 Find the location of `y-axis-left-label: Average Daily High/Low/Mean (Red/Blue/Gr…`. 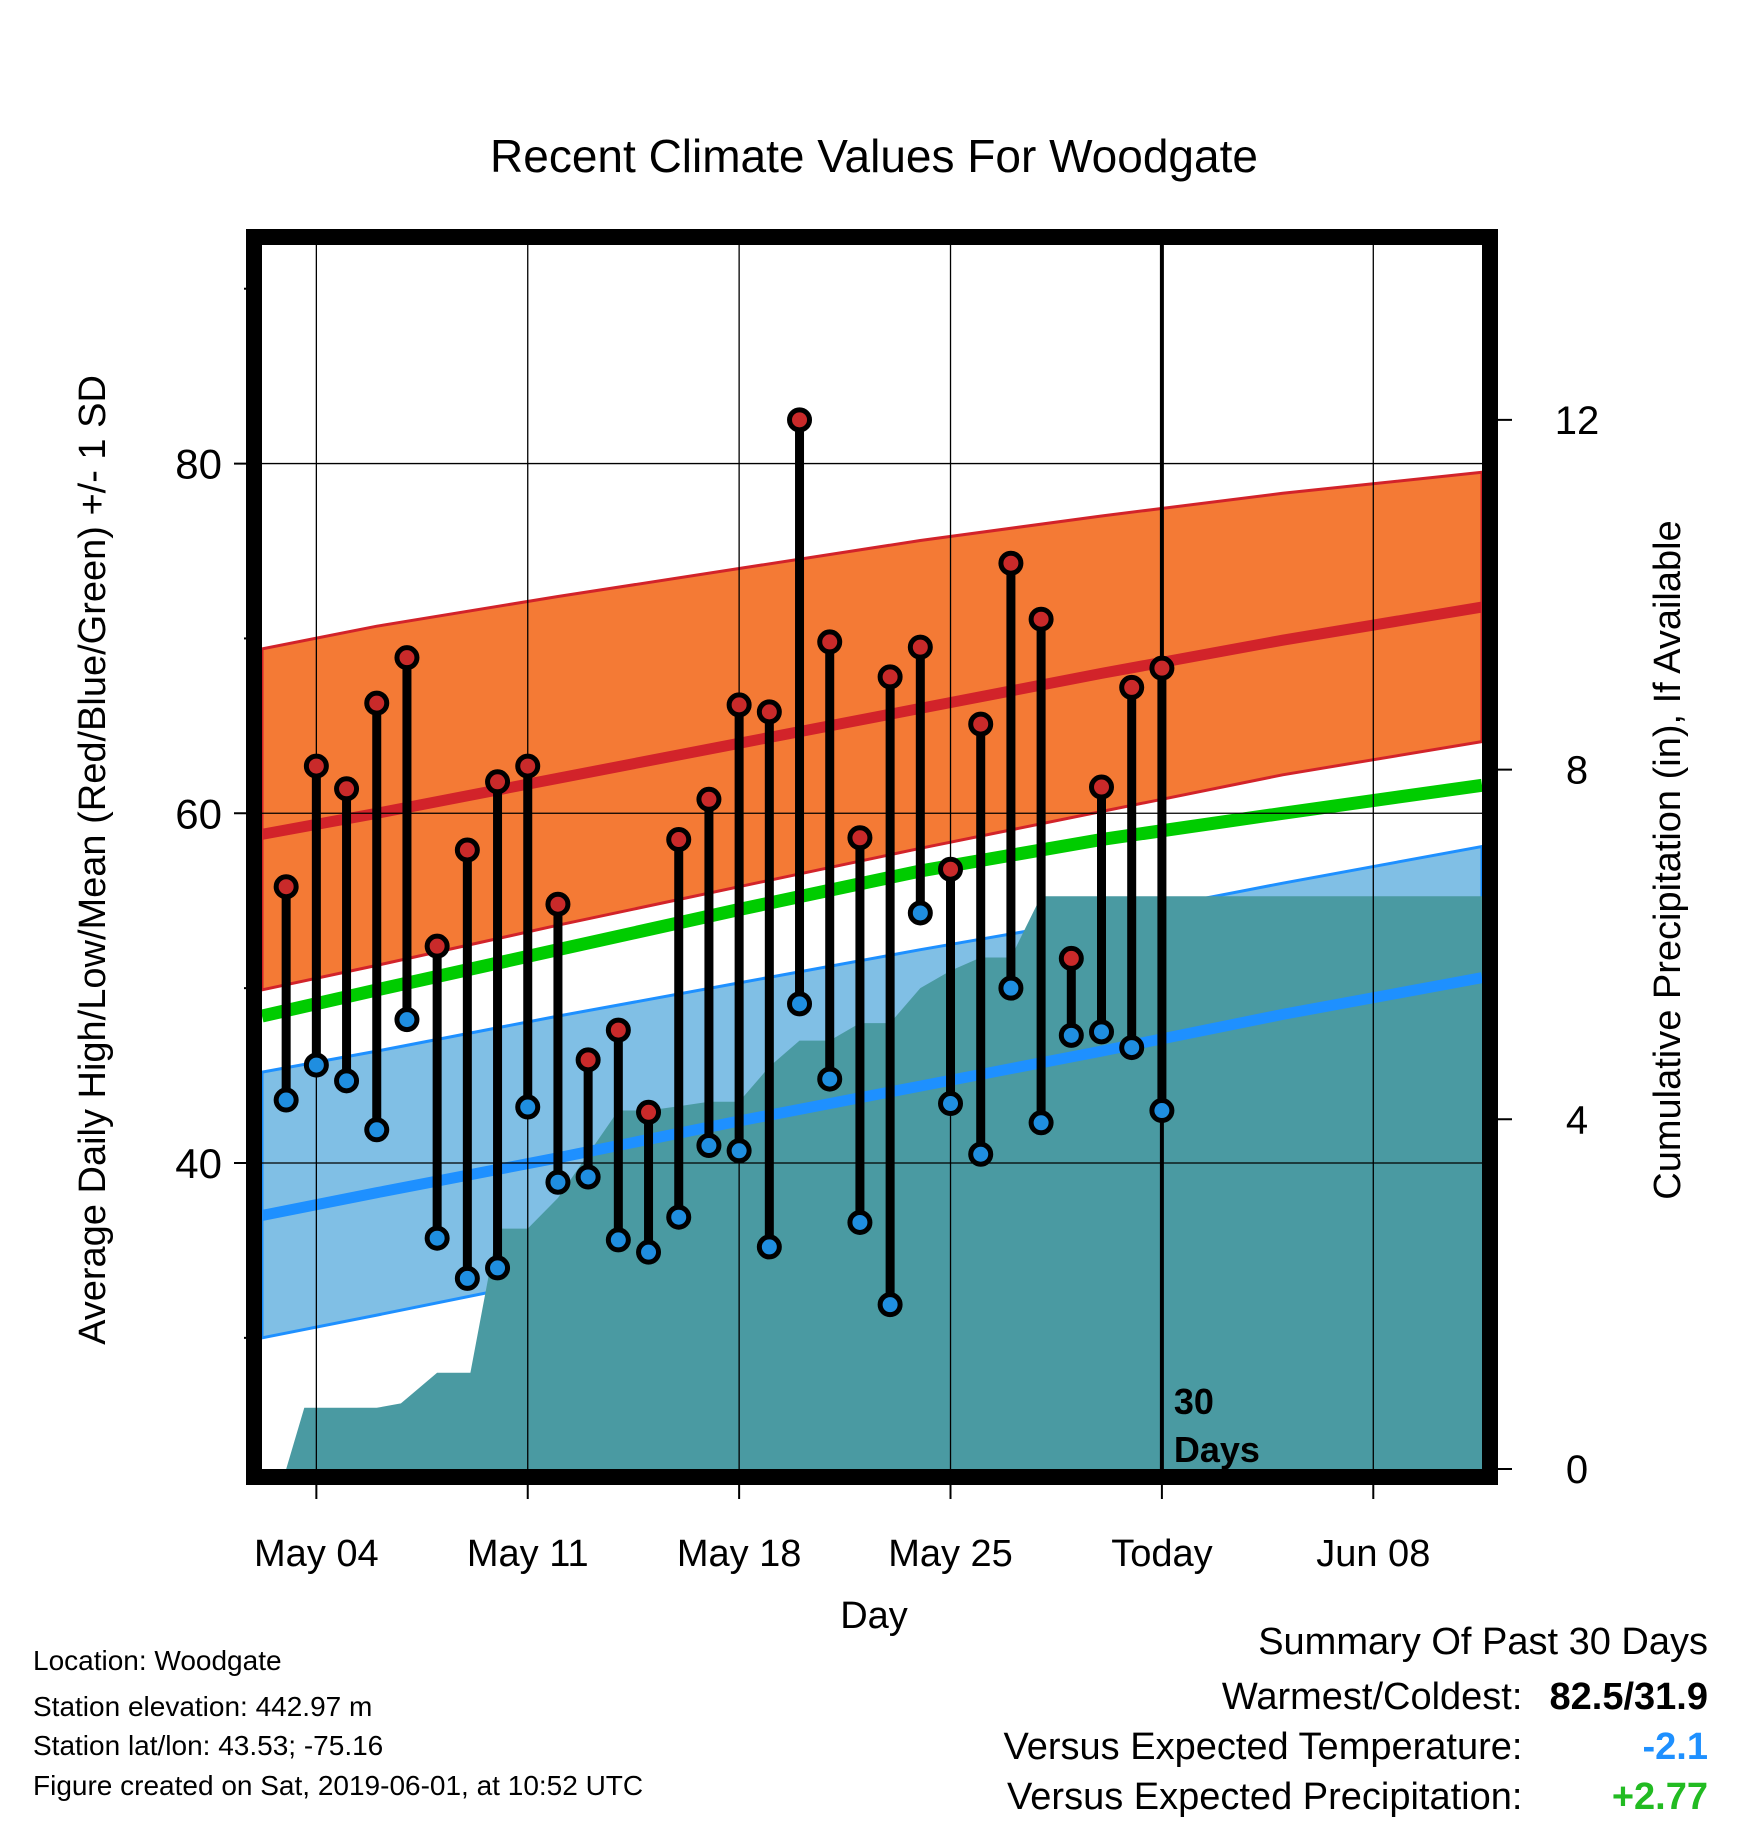

y-axis-left-label: Average Daily High/Low/Mean (Red/Blue/Gr… is located at coordinates (93, 860).